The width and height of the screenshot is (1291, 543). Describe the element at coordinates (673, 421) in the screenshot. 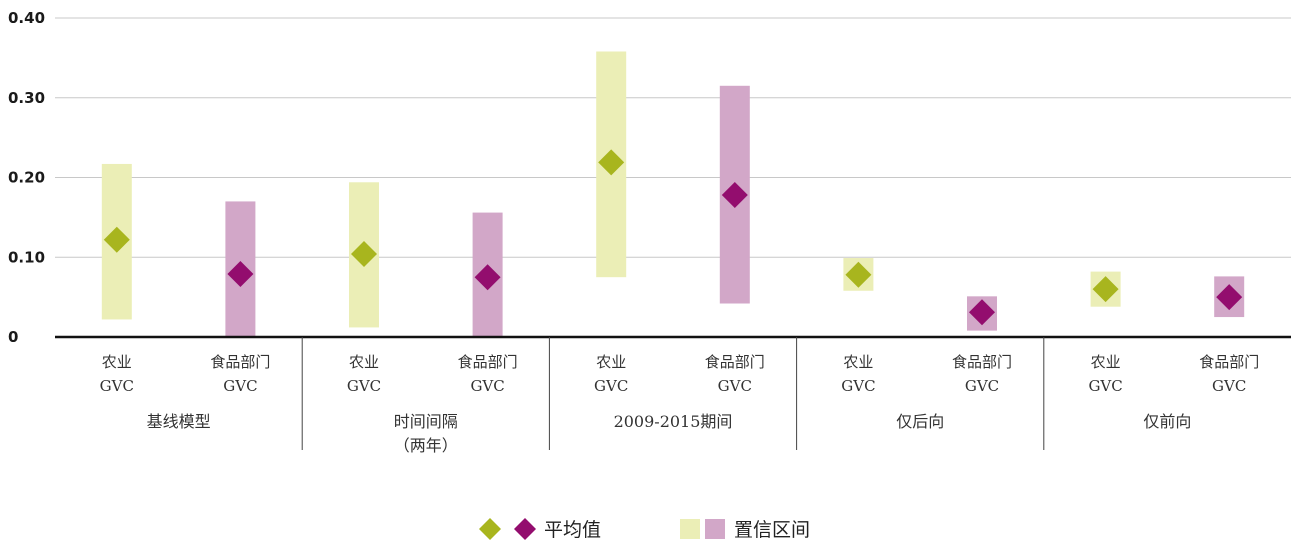

I see `group-label: 2009-2015期间` at that location.